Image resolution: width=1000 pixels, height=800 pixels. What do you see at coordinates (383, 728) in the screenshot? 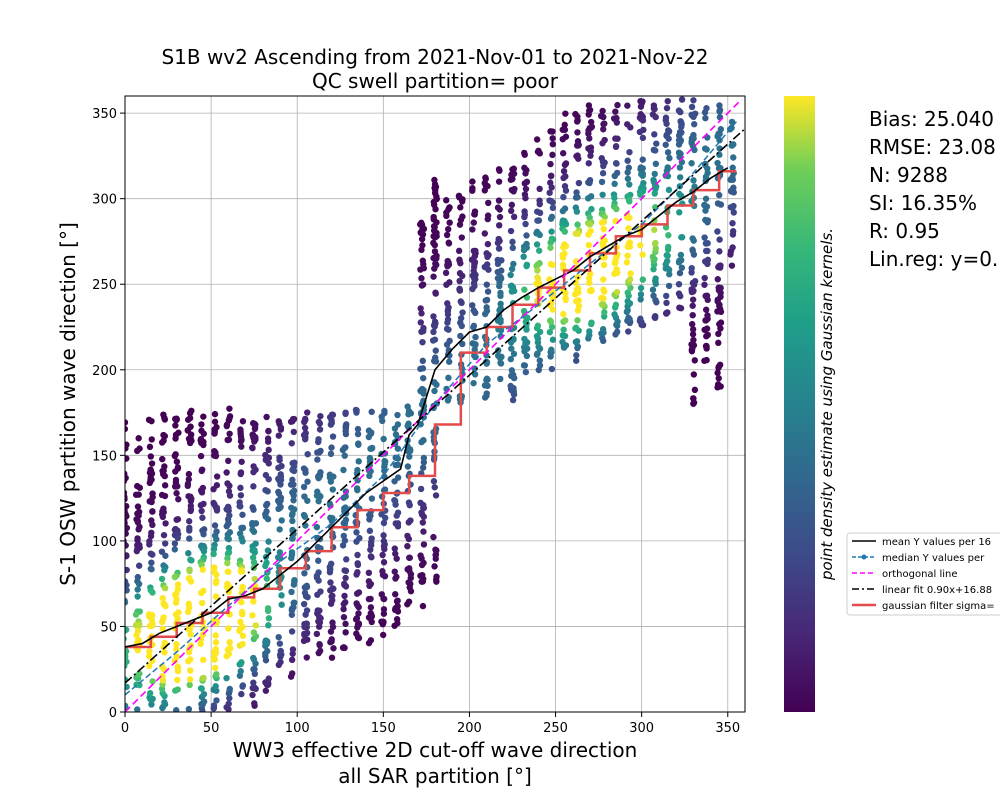
I see `x-tick-label: 150` at bounding box center [383, 728].